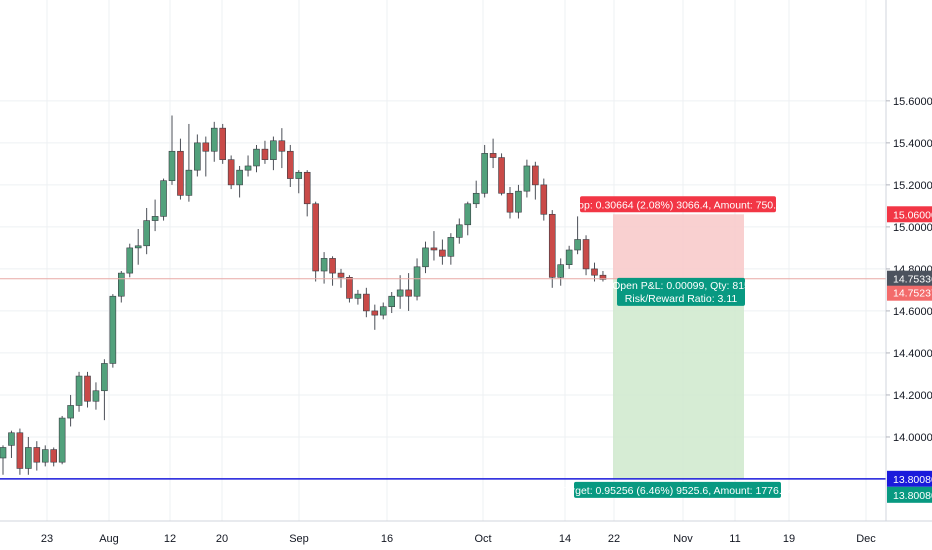  Describe the element at coordinates (912, 396) in the screenshot. I see `y-tick-label: 14.20000` at that location.